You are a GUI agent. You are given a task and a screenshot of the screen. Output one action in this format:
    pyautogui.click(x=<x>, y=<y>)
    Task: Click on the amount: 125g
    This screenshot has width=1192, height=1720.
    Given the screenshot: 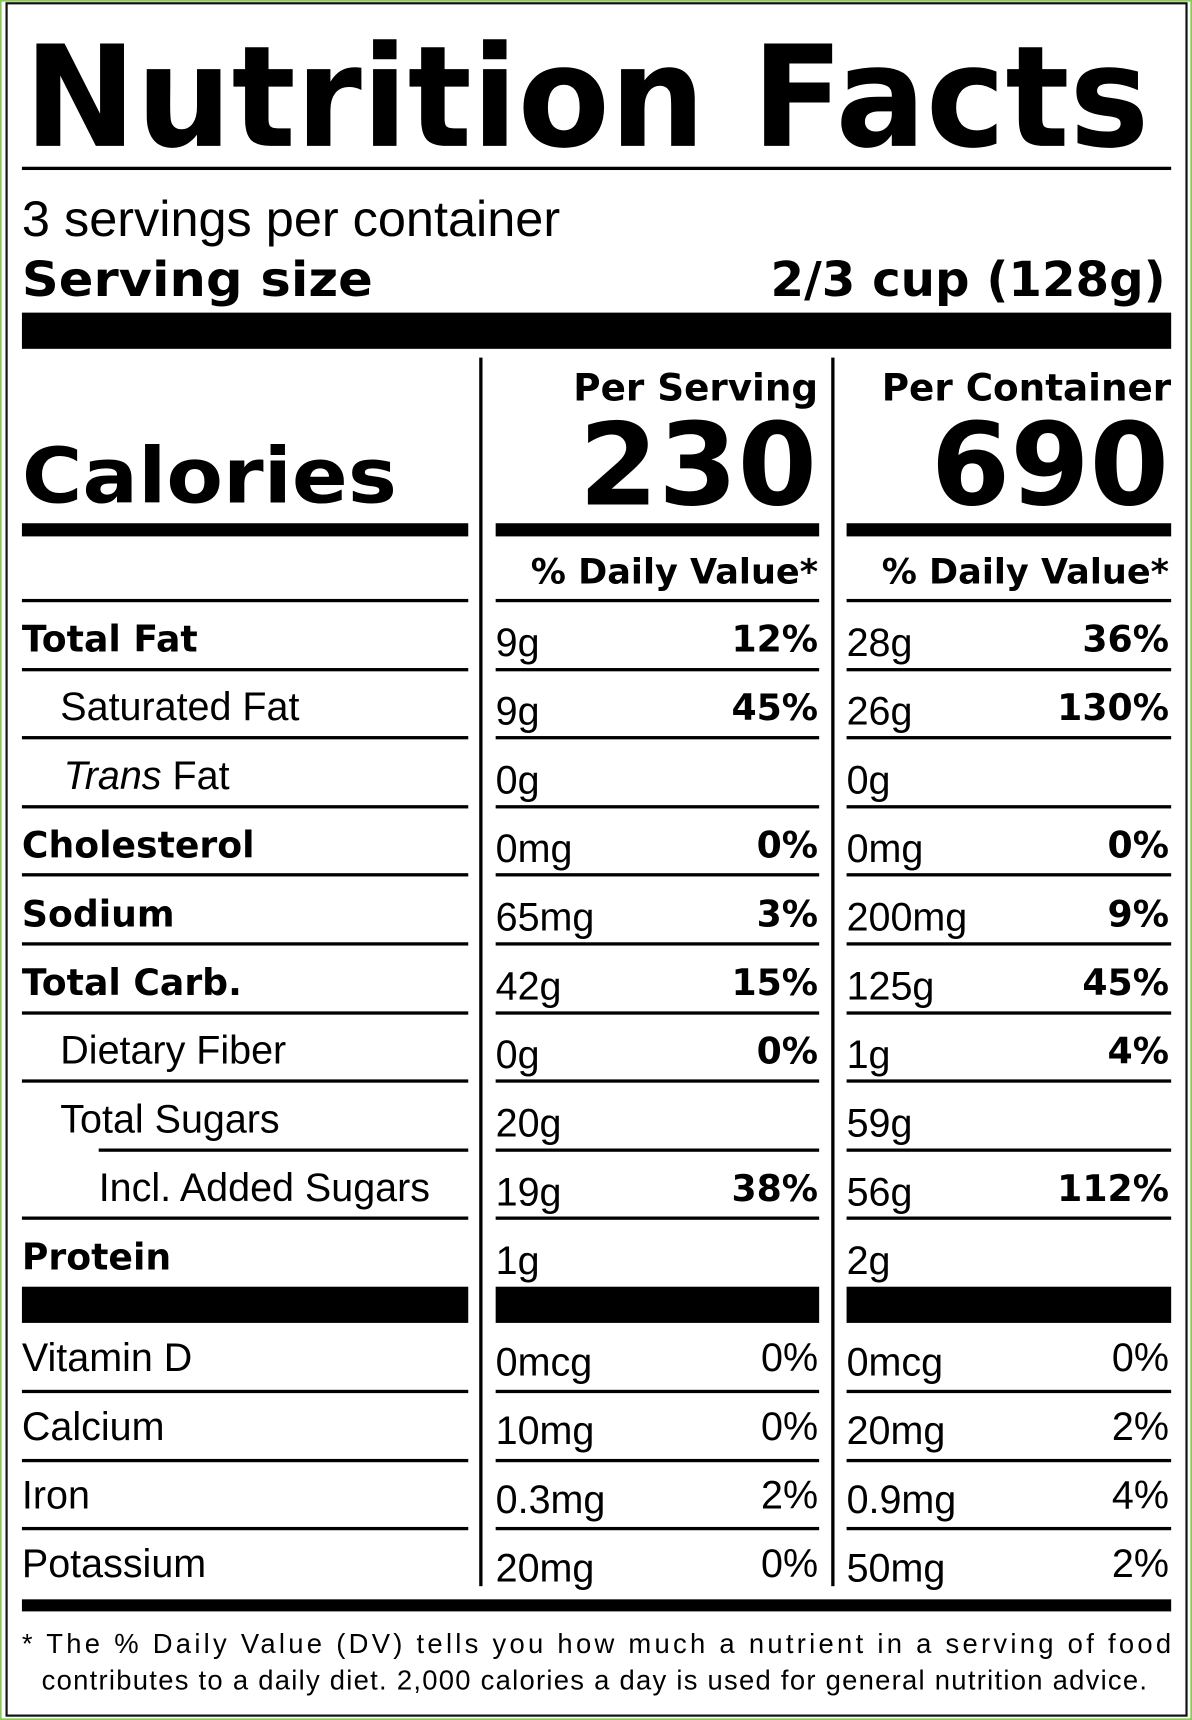 What is the action you would take?
    pyautogui.click(x=891, y=986)
    